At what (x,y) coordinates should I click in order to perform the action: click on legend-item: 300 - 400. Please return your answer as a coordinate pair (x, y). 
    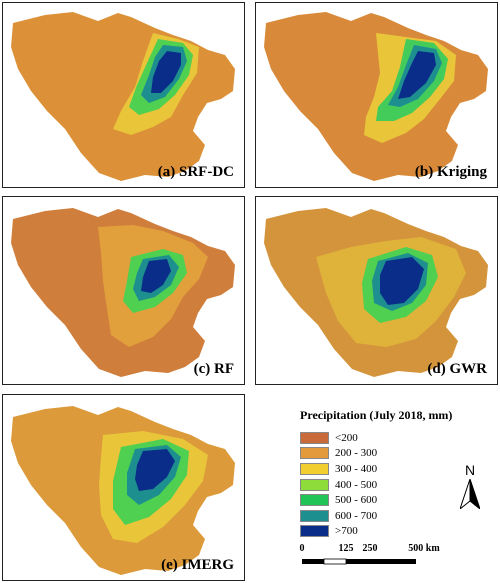
    Looking at the image, I should click on (397, 469).